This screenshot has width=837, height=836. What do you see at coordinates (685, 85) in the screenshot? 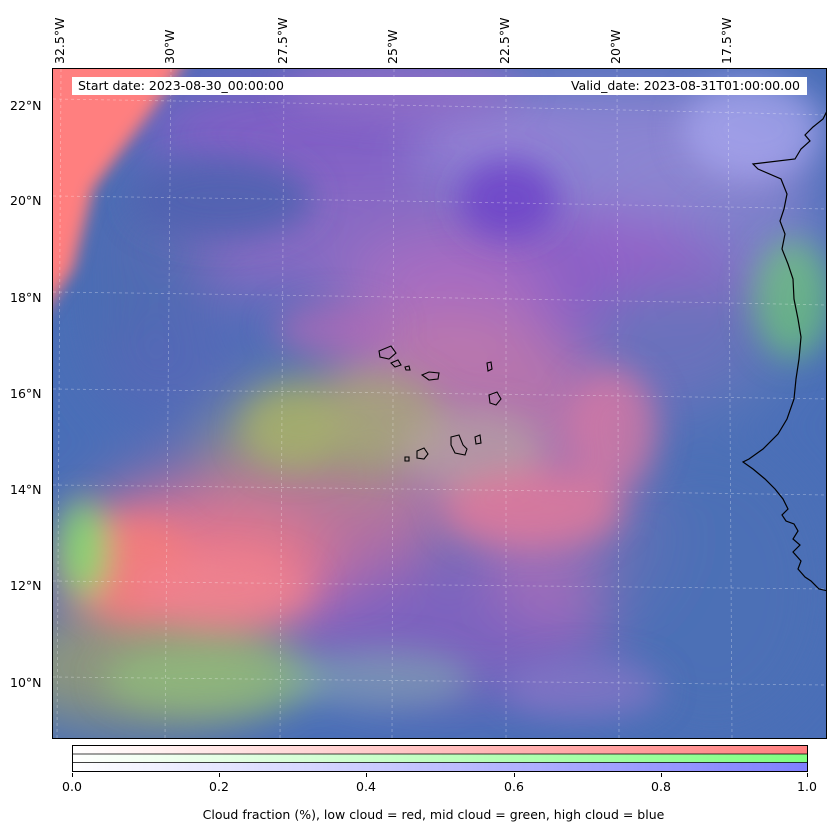
I see `valid-date: Valid_date: 2023-08-31T01:00:00.00` at bounding box center [685, 85].